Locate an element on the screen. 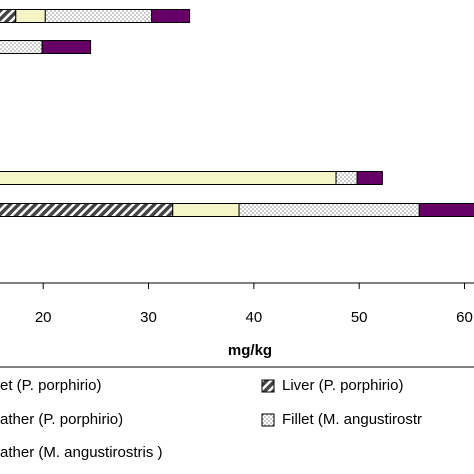 Image resolution: width=474 pixels, height=474 pixels. x-tick-label: 50 is located at coordinates (359, 317).